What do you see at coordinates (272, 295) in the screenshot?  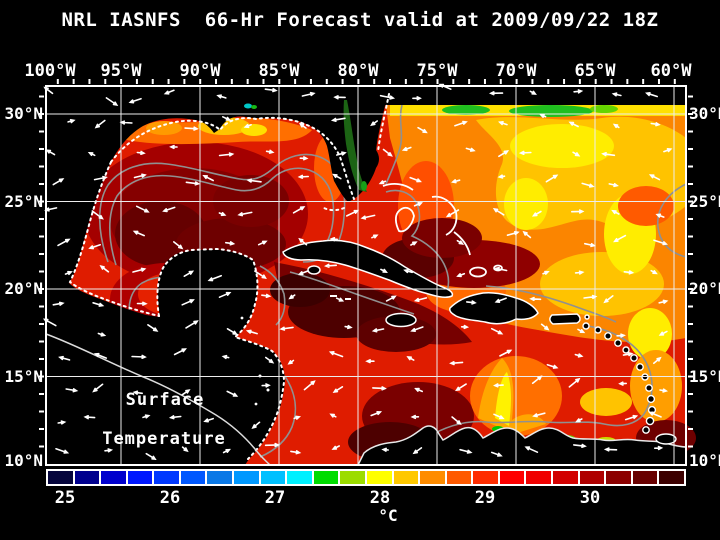 I see `contour-yucatan-bank` at bounding box center [272, 295].